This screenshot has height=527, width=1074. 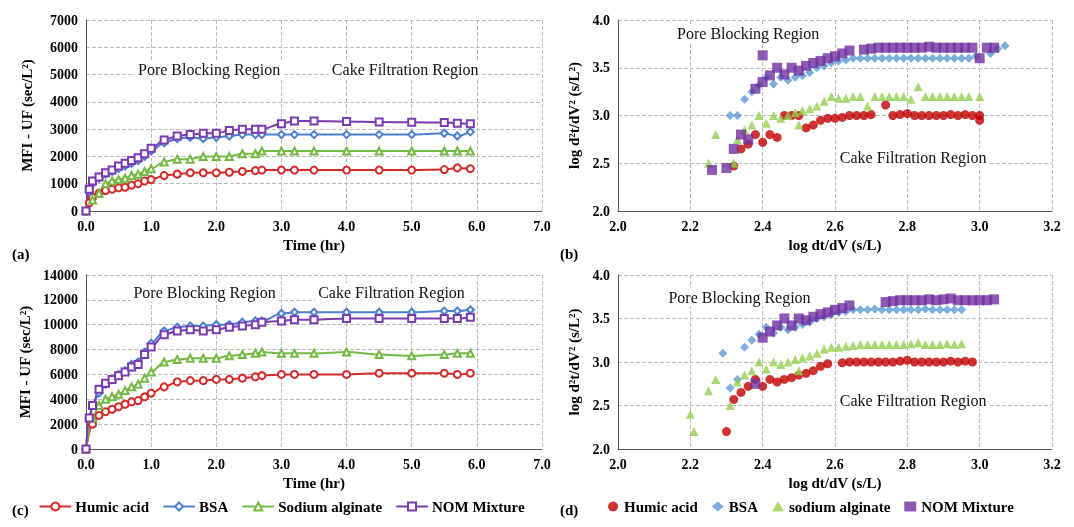 What do you see at coordinates (64, 20) in the screenshot?
I see `y-tick-label: 7000` at bounding box center [64, 20].